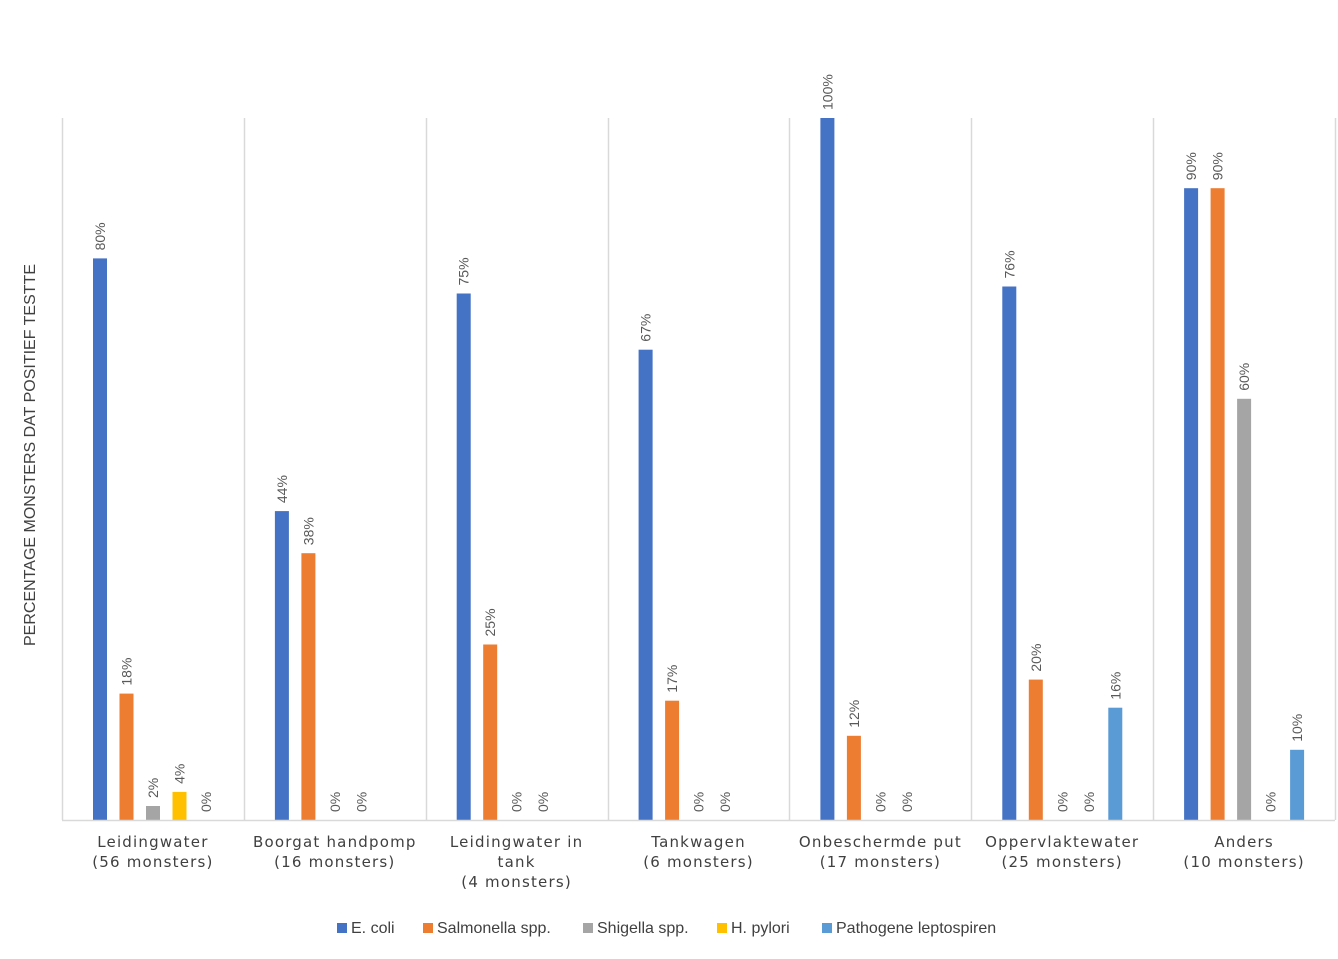 This screenshot has width=1338, height=959. What do you see at coordinates (335, 842) in the screenshot?
I see `x-tick-label-line: Boorgat handpomp` at bounding box center [335, 842].